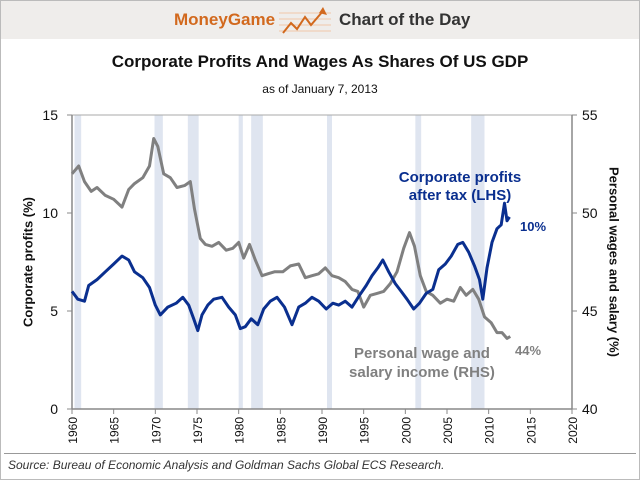  Describe the element at coordinates (73, 430) in the screenshot. I see `x-tick-label: 1960` at that location.